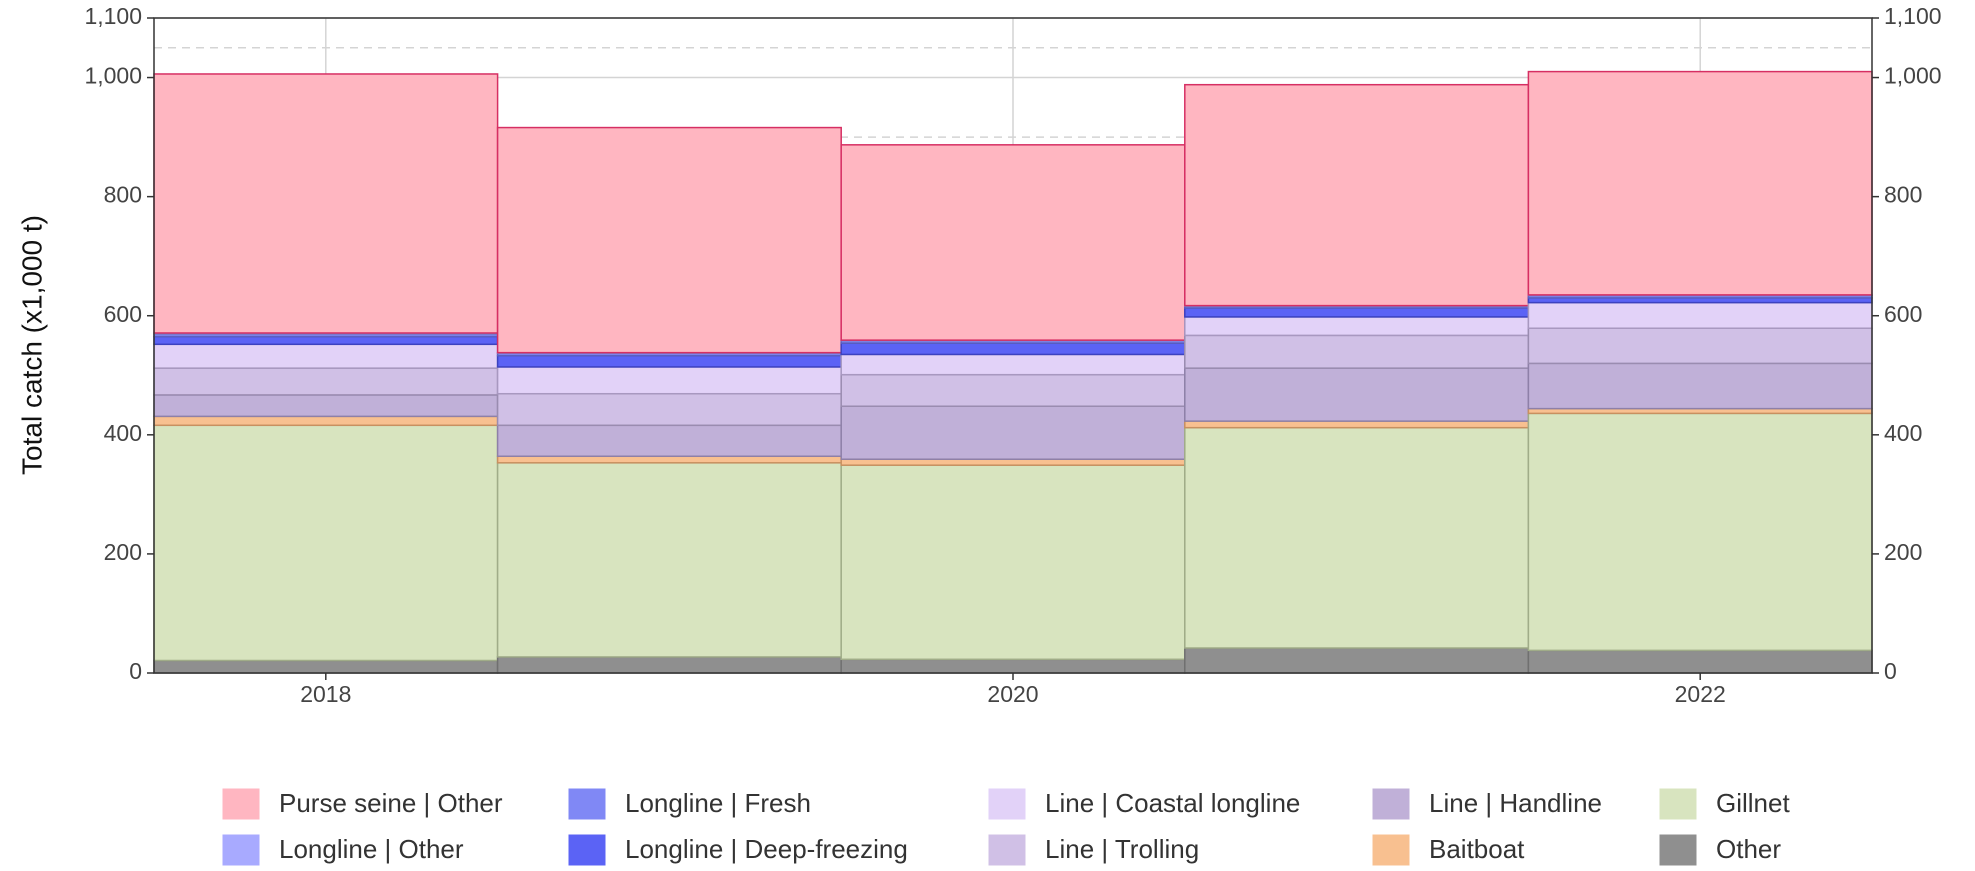  I want to click on y-tick-label: 1,100, so click(113, 16).